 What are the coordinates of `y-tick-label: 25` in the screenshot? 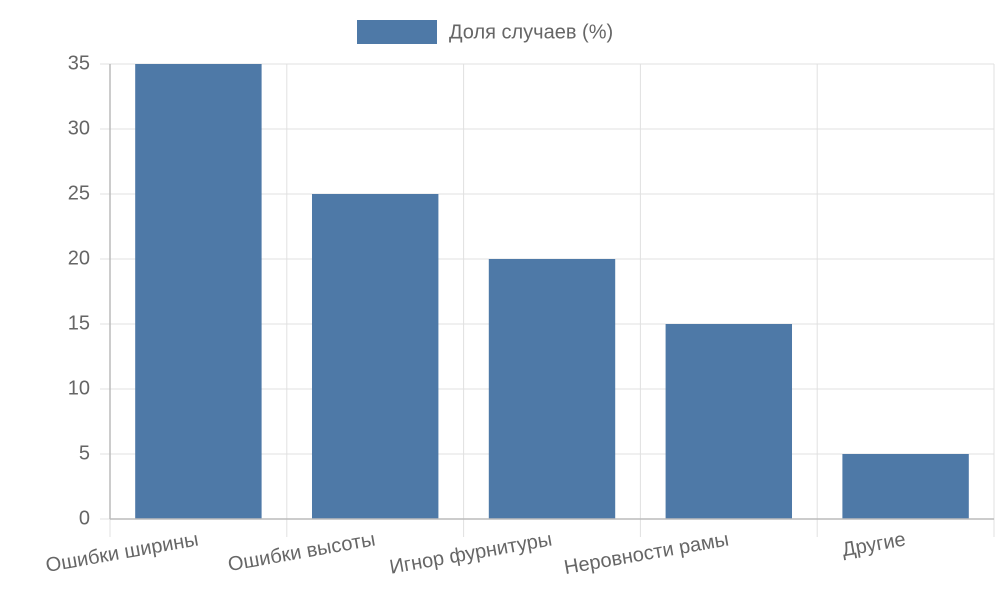 It's located at (79, 193).